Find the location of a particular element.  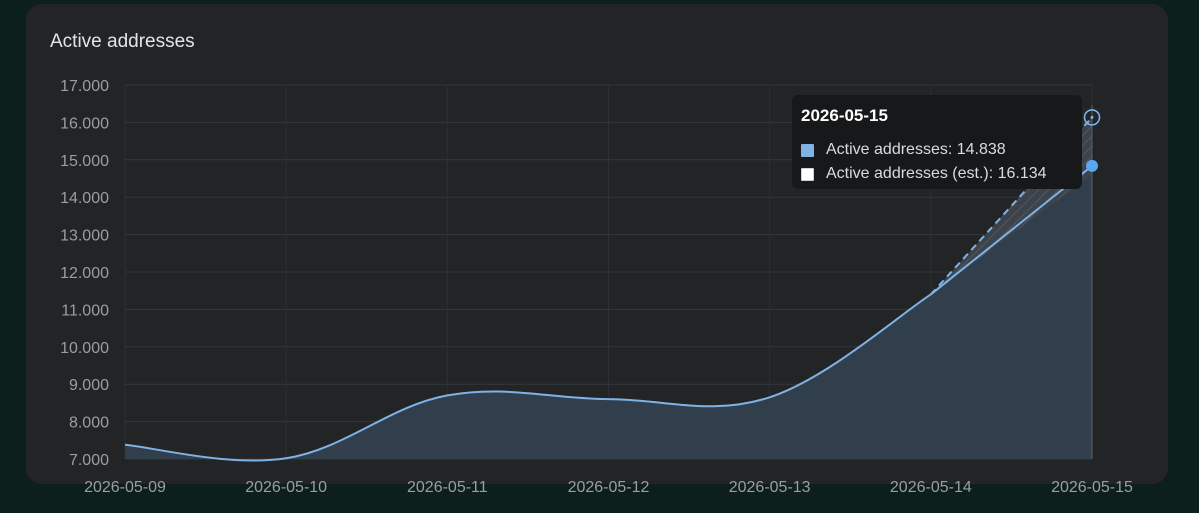

x-tick-label: 2026-05-12 is located at coordinates (609, 487).